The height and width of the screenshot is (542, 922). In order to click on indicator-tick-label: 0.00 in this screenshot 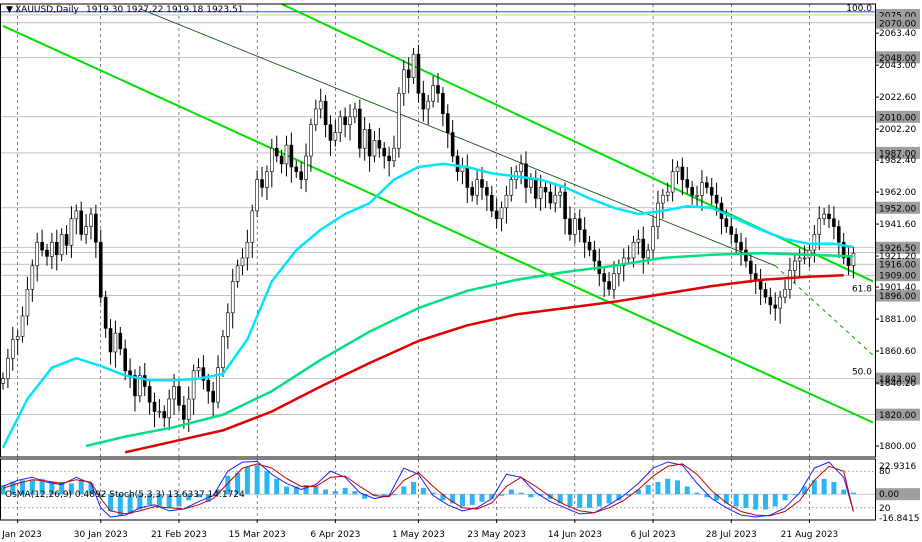, I will do `click(889, 495)`.